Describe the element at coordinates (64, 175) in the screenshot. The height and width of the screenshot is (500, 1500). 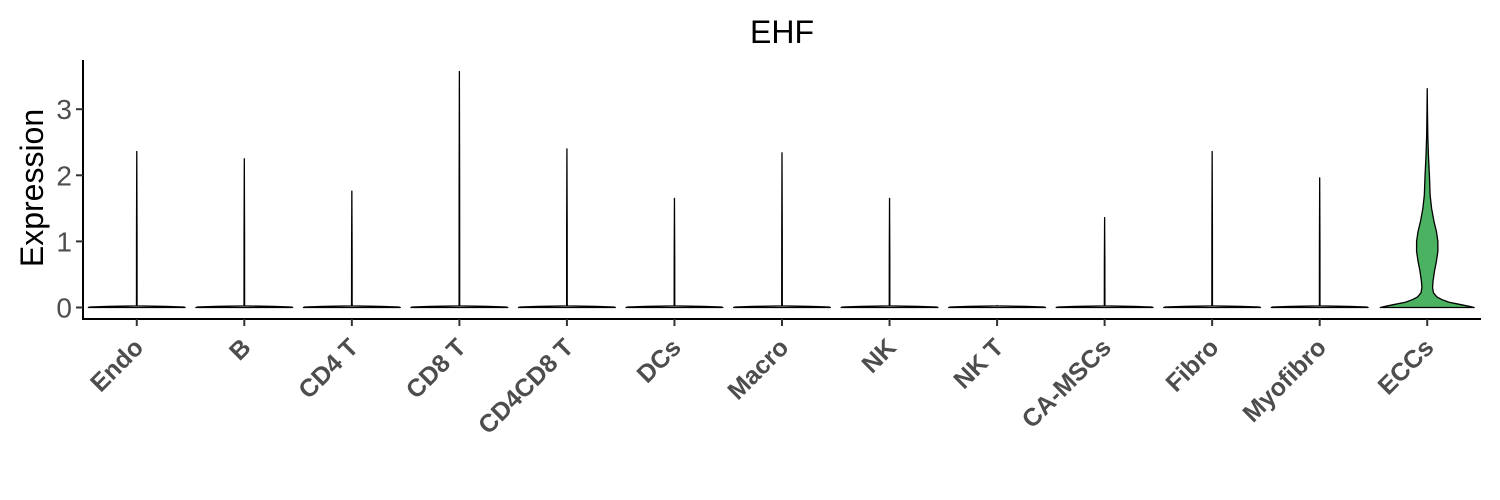
I see `y-tick-label: 2` at that location.